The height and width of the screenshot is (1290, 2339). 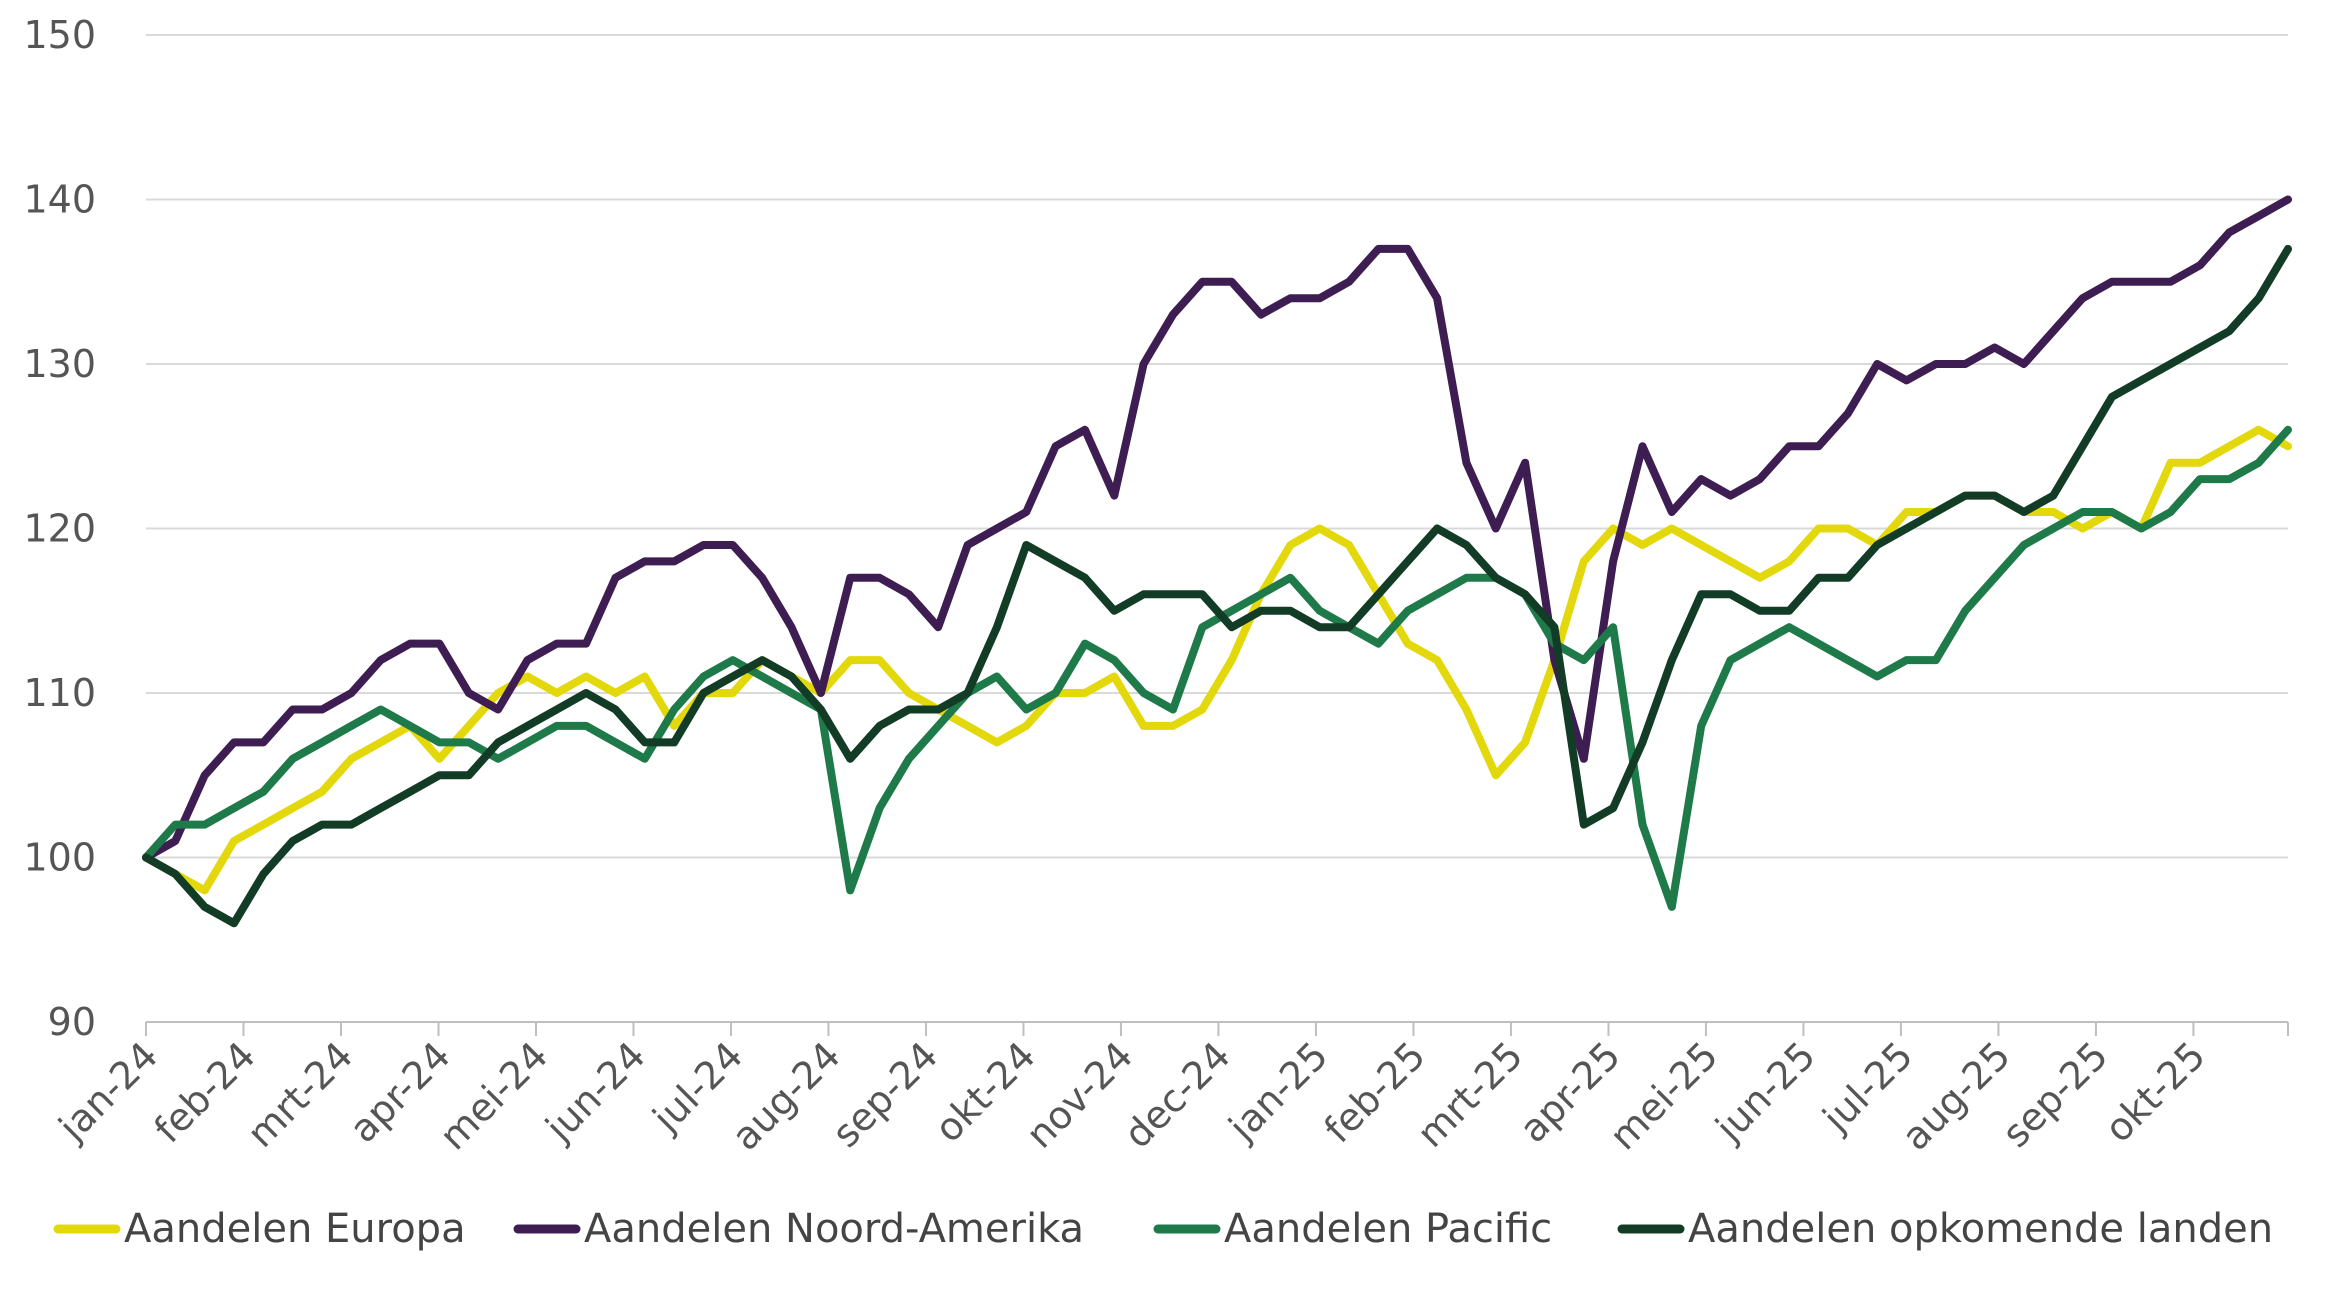 I want to click on x-tick-label: aug-24, so click(x=786, y=1096).